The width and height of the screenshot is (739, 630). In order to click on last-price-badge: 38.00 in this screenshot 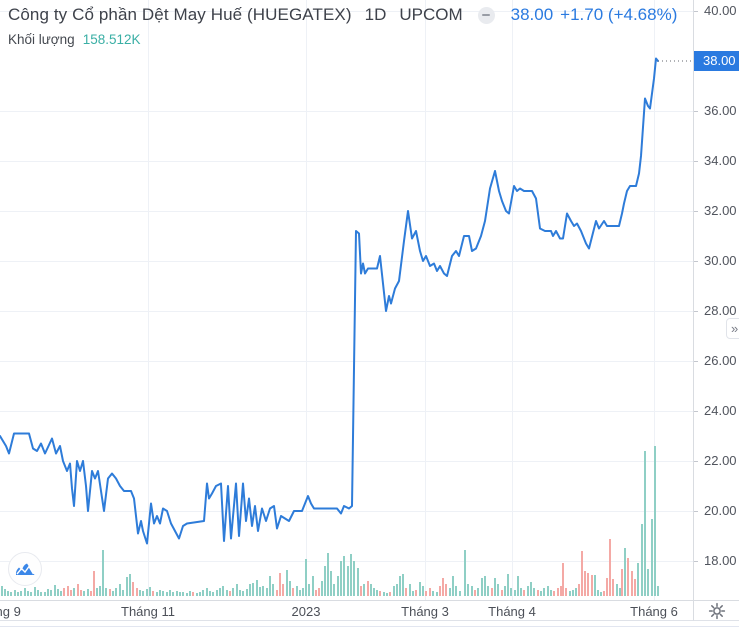, I will do `click(716, 61)`.